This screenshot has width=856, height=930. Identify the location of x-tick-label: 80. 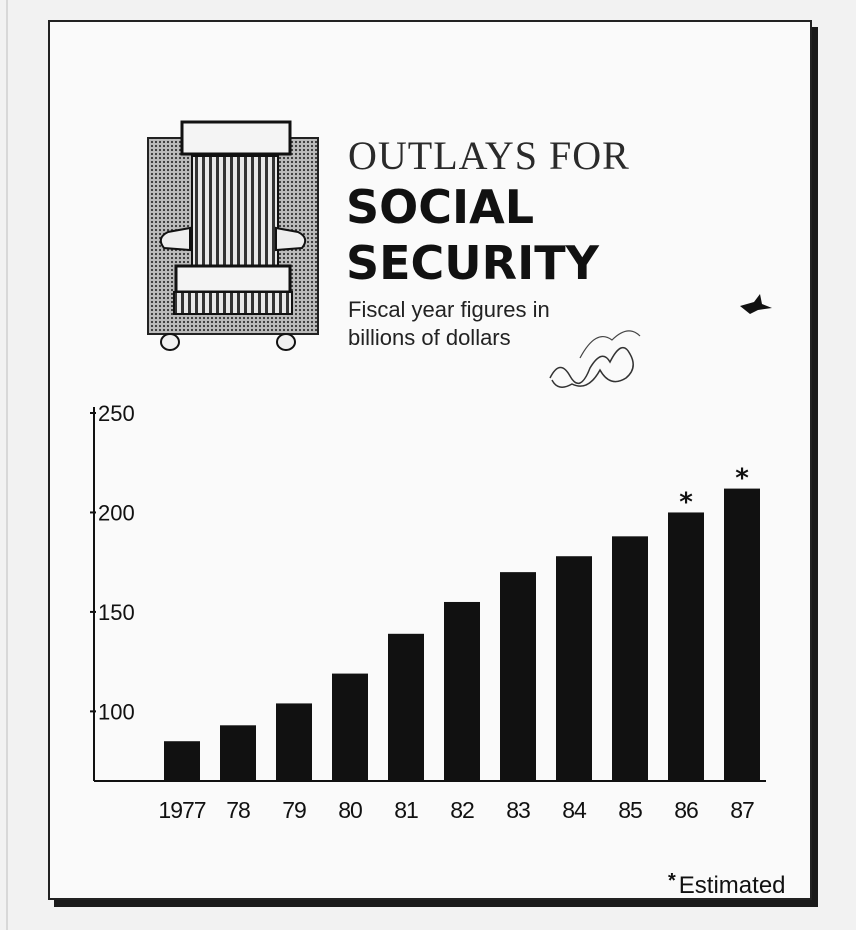
(350, 810).